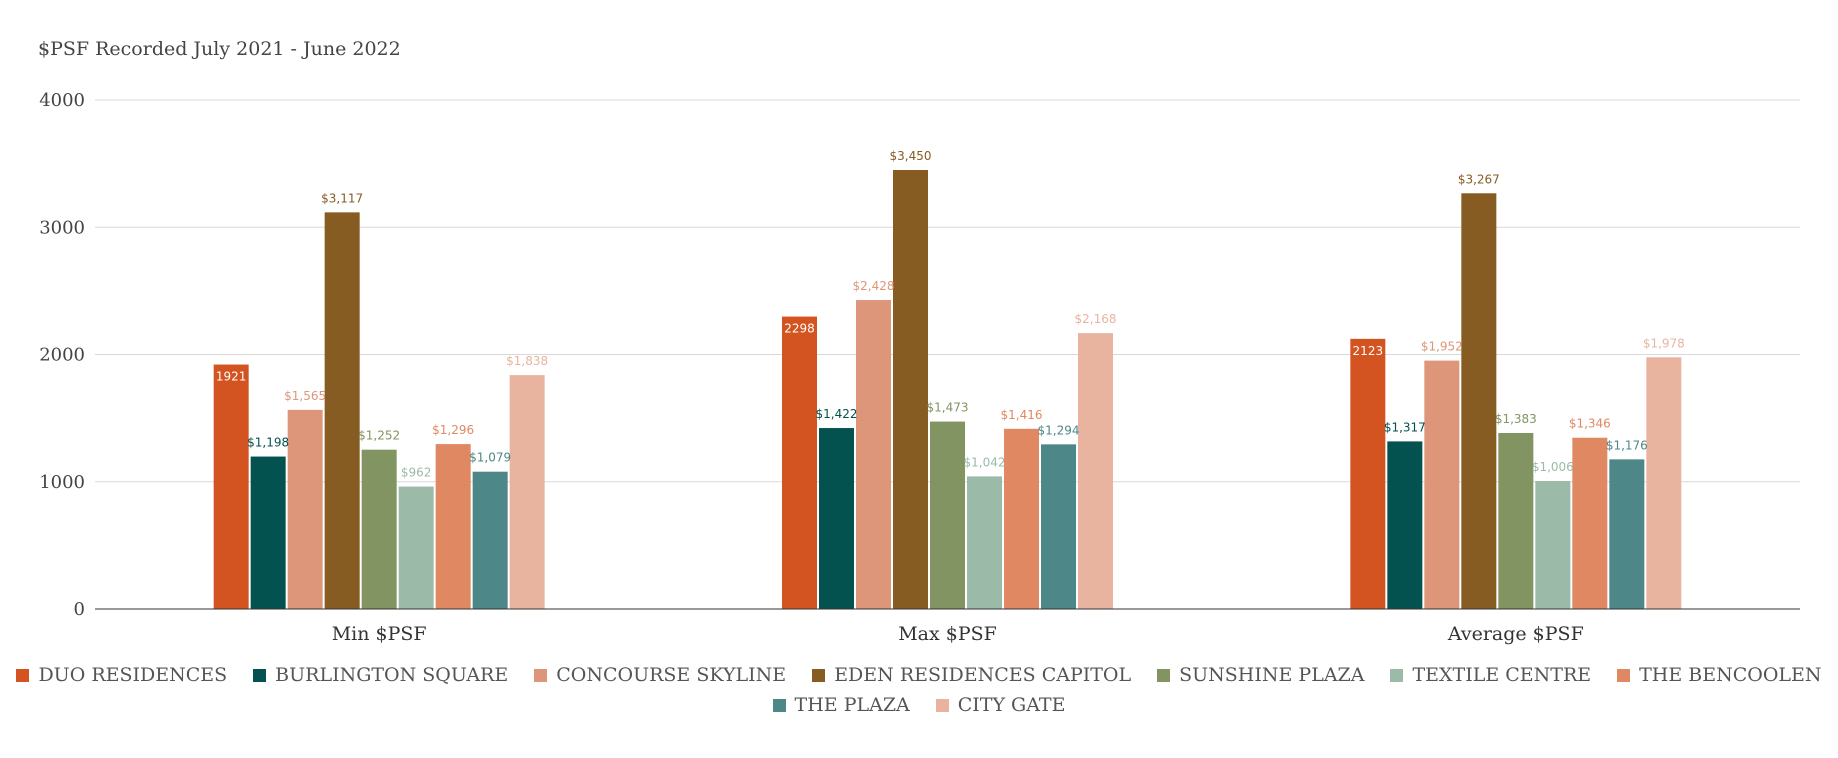 Image resolution: width=1838 pixels, height=758 pixels. What do you see at coordinates (1664, 343) in the screenshot?
I see `data-label: $1,978` at bounding box center [1664, 343].